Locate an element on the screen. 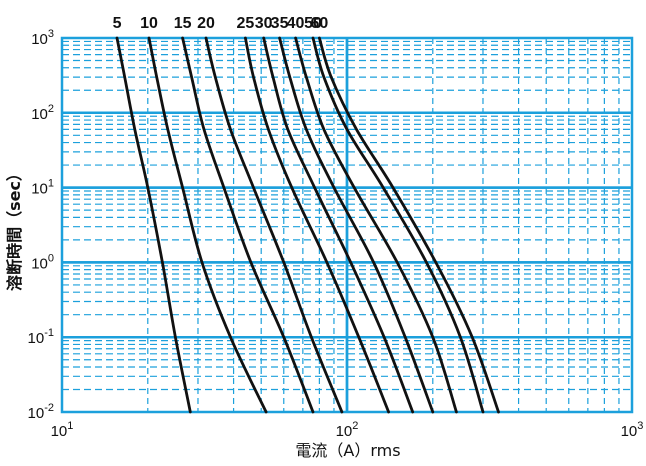 The width and height of the screenshot is (646, 466). curve-label-25A: 25 is located at coordinates (245, 23).